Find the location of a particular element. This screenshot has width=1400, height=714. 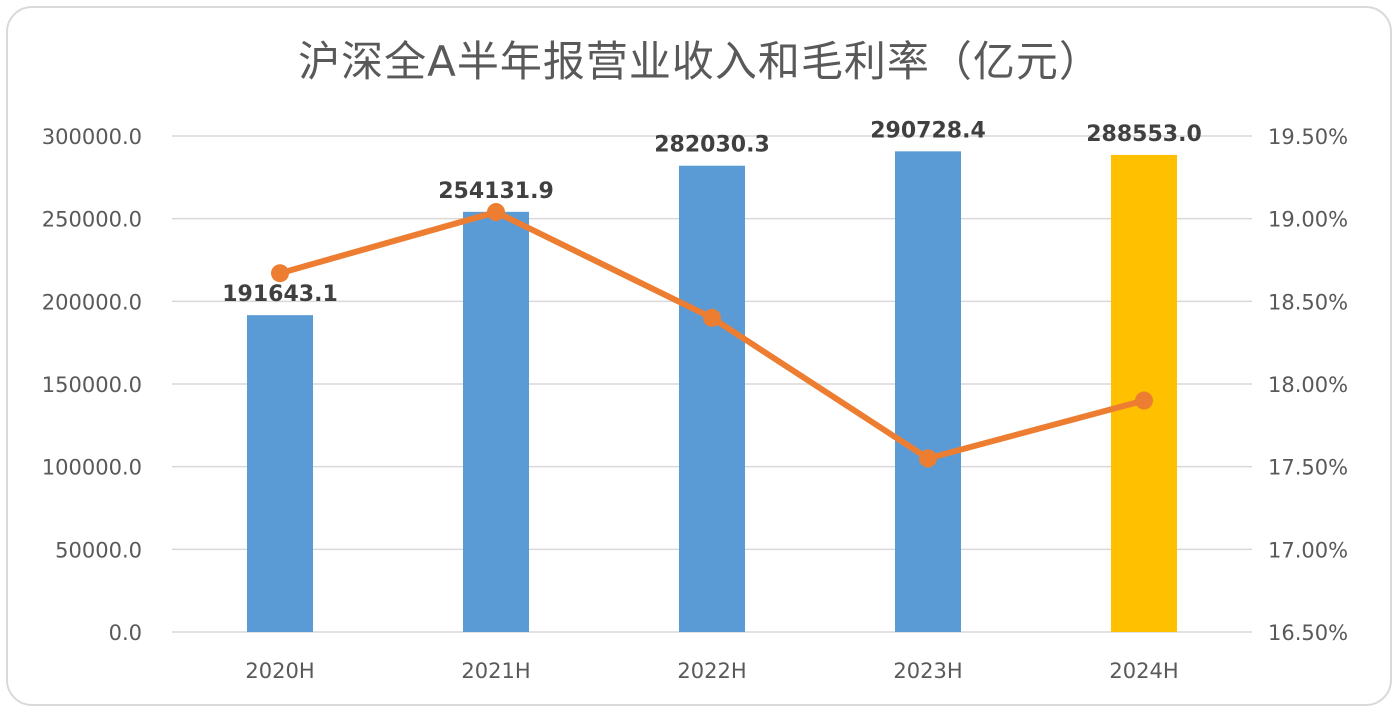

x-axis-ticks: 2020H 2021H 2022H 2023H 2024H is located at coordinates (711, 671).